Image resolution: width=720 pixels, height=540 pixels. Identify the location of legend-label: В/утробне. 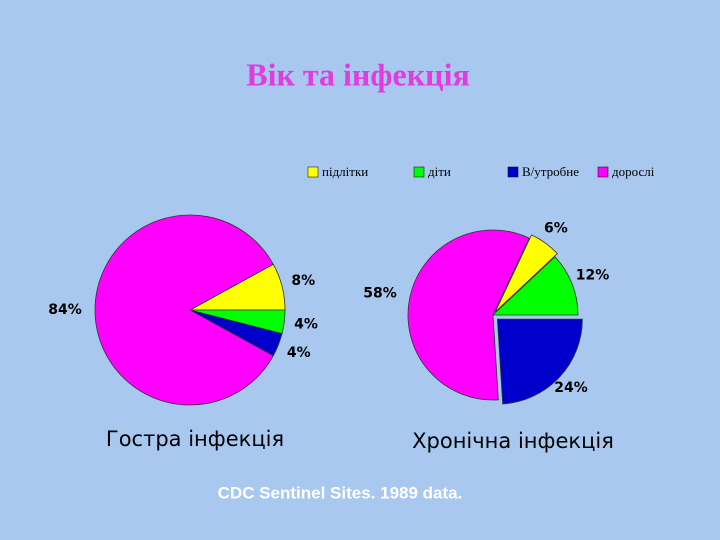
(550, 171).